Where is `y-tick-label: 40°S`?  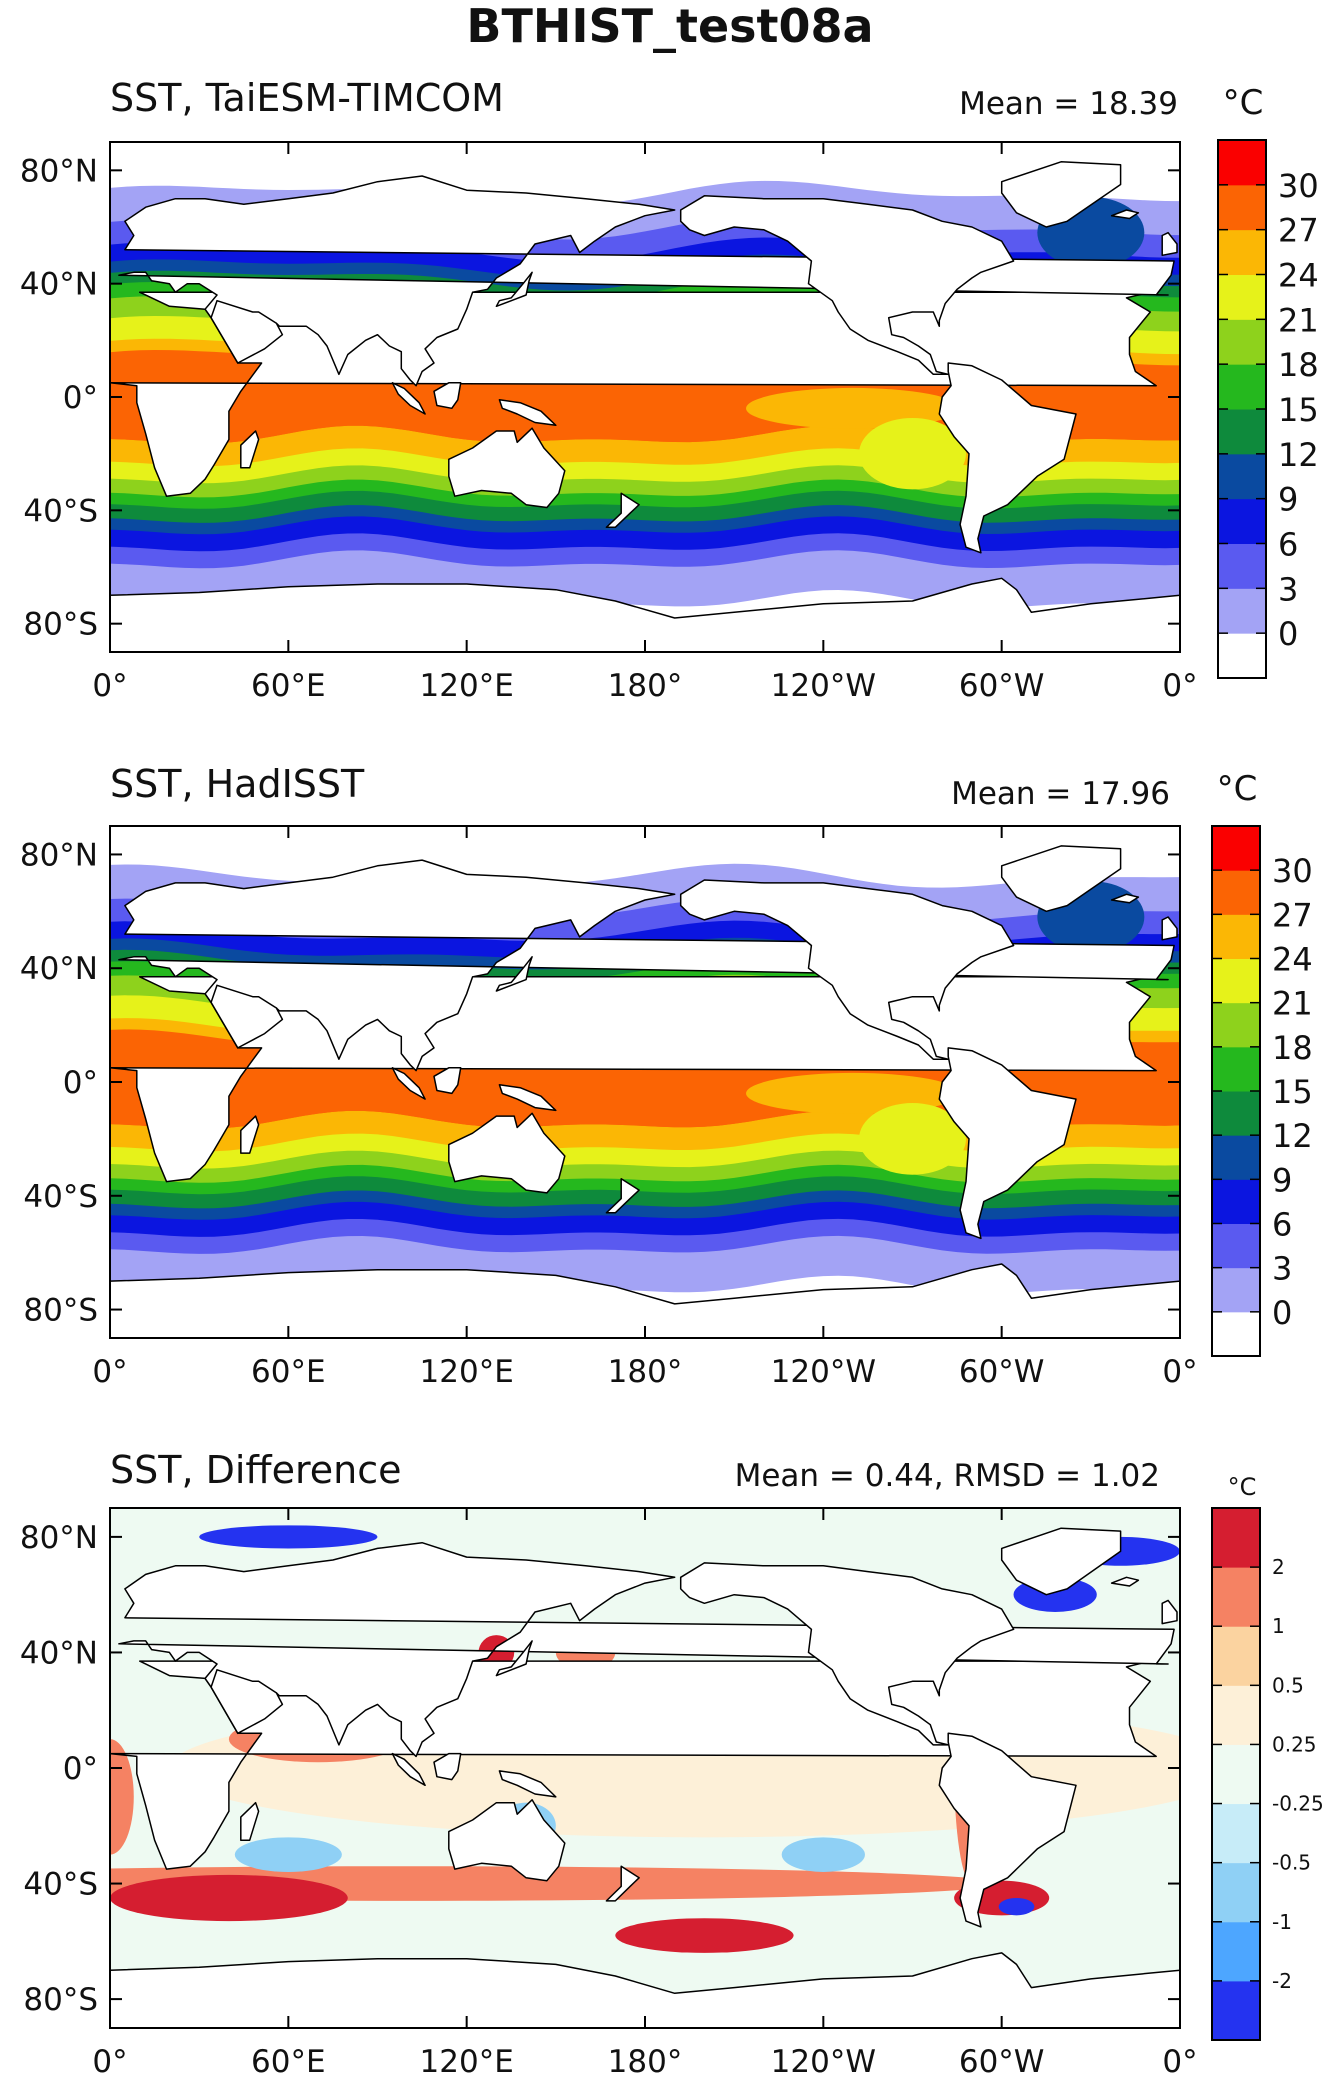 y-tick-label: 40°S is located at coordinates (60, 1197).